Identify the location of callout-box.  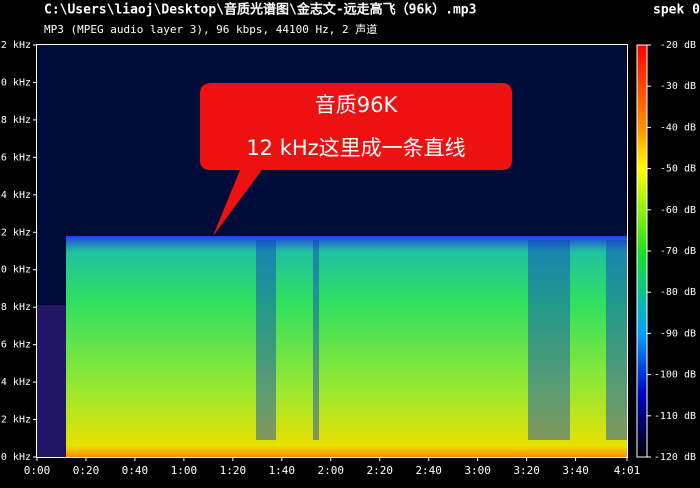
(356, 159).